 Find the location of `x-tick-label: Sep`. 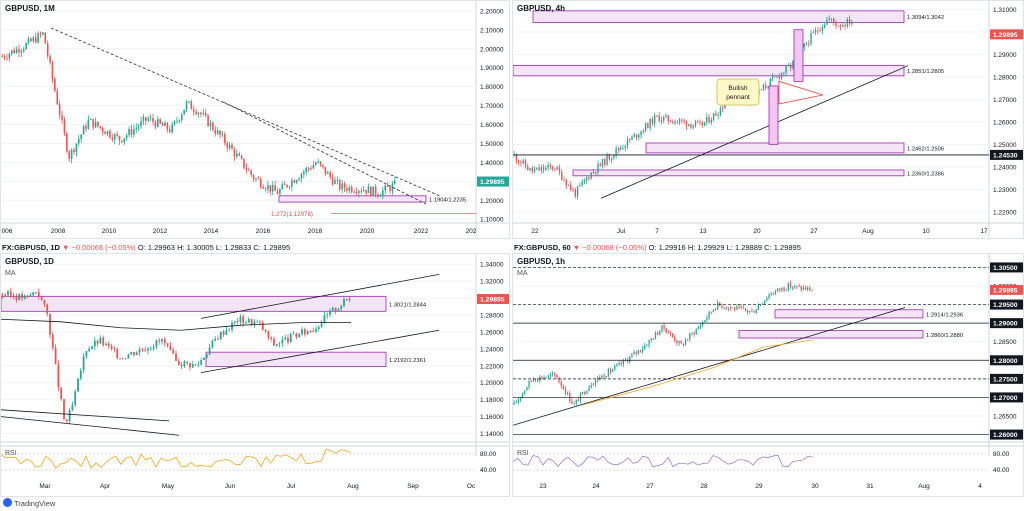

x-tick-label: Sep is located at coordinates (413, 486).